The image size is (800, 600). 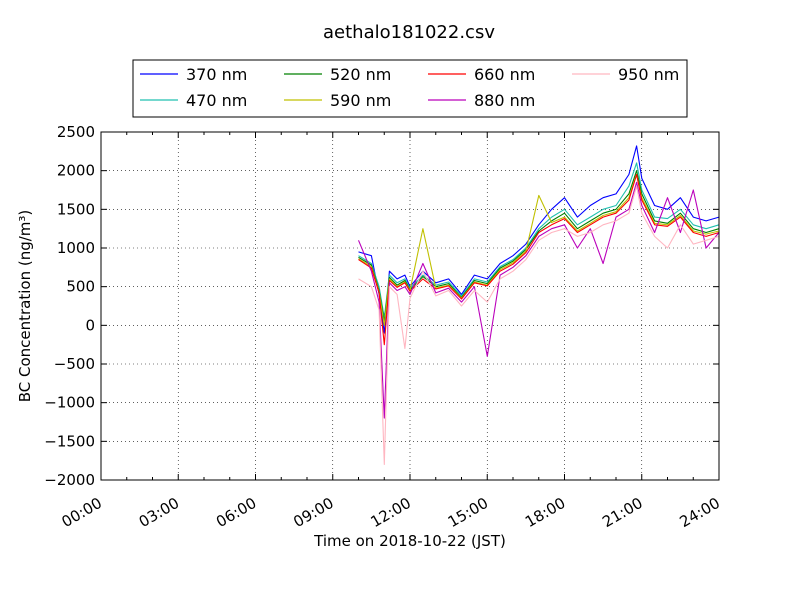 What do you see at coordinates (159, 512) in the screenshot?
I see `x-tick-label: 03:00` at bounding box center [159, 512].